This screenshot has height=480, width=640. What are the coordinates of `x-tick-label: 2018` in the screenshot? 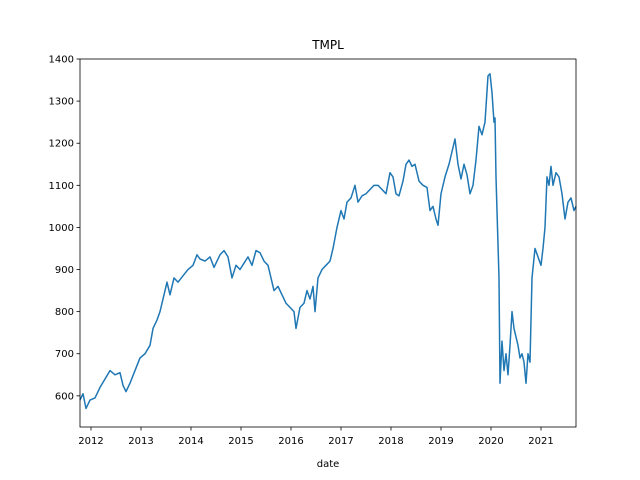 It's located at (390, 441).